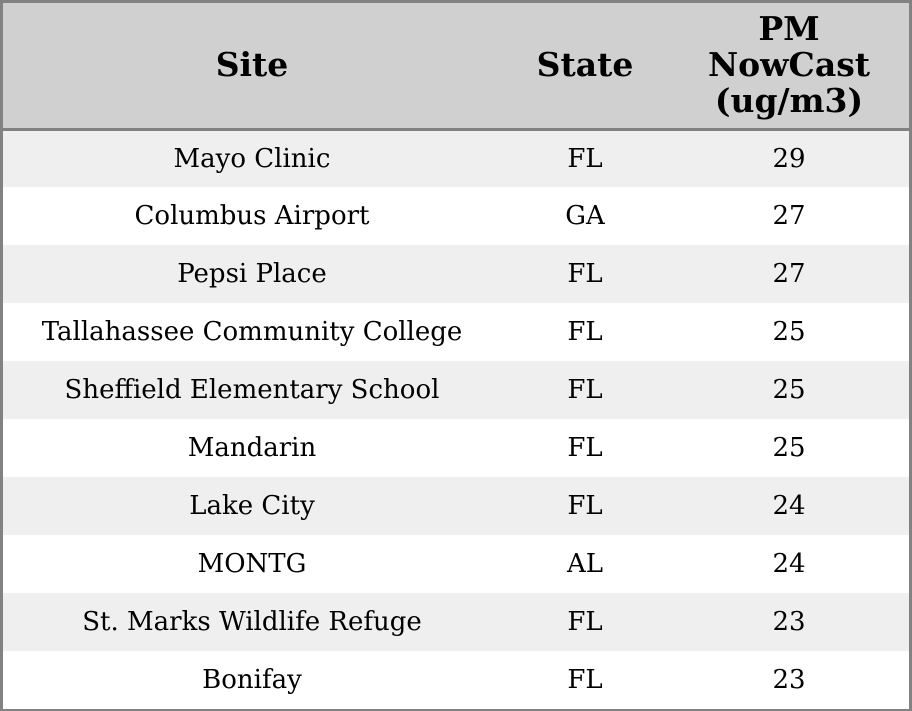  Describe the element at coordinates (456, 622) in the screenshot. I see `table-row: St. Marks Wildlife Refuge FL 23` at that location.